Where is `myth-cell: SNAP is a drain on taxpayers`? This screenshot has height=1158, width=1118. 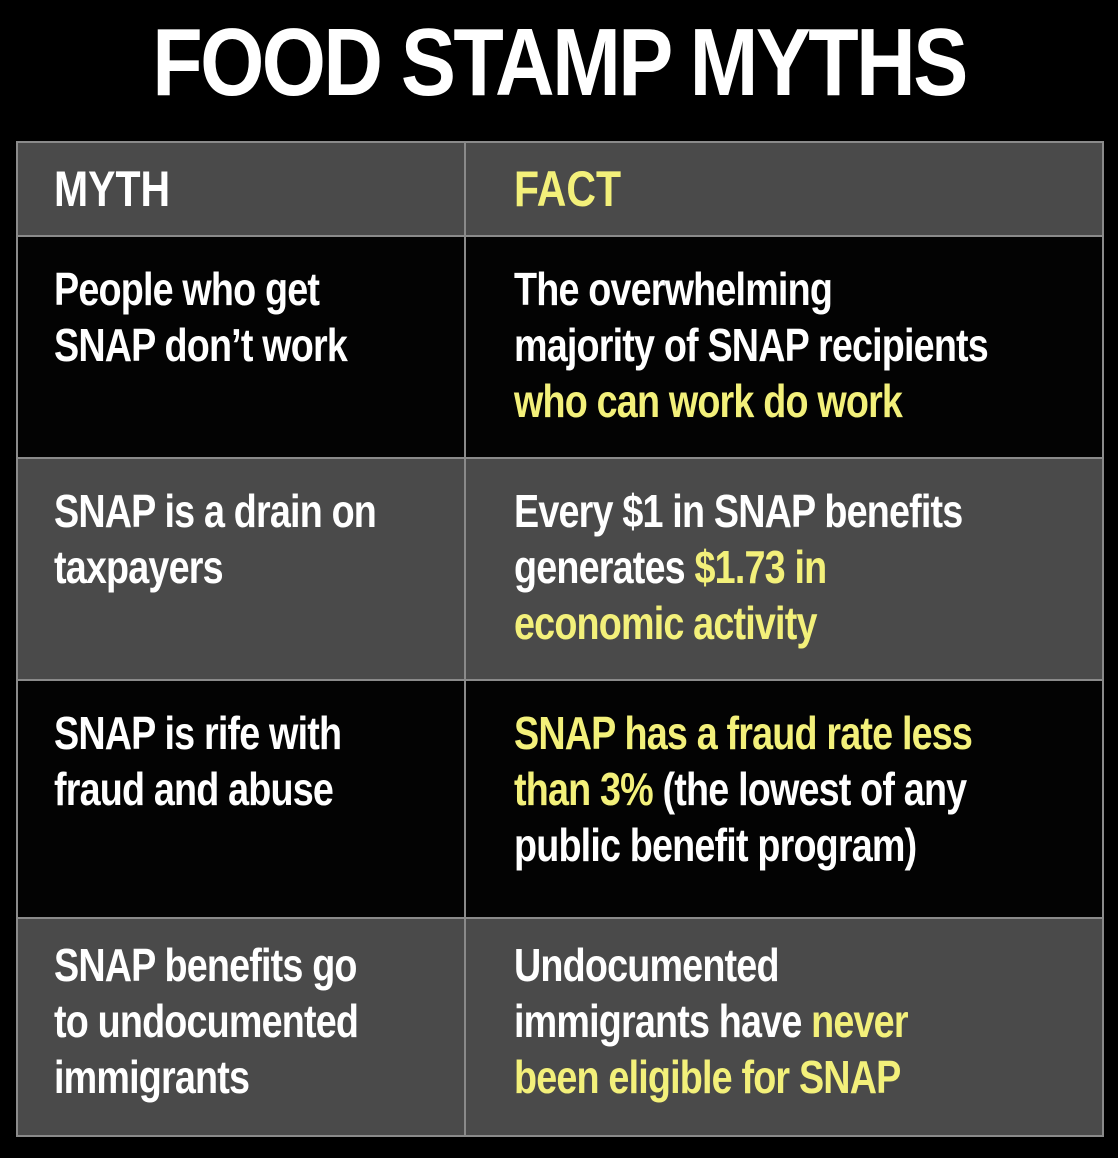
myth-cell: SNAP is a drain on taxpayers is located at coordinates (242, 569).